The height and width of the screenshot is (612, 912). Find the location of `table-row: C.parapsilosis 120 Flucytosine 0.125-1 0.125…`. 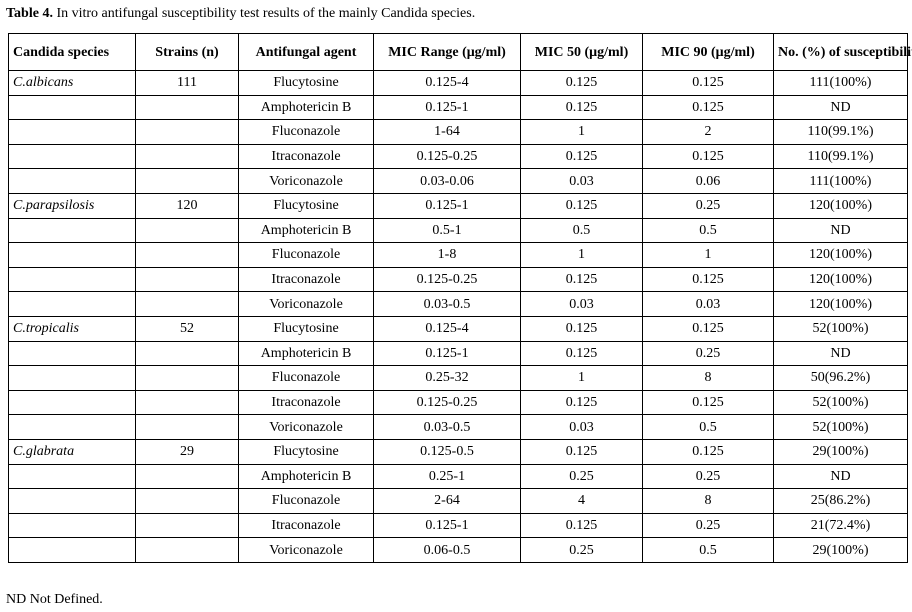

table-row: C.parapsilosis 120 Flucytosine 0.125-1 0.125… is located at coordinates (458, 205).